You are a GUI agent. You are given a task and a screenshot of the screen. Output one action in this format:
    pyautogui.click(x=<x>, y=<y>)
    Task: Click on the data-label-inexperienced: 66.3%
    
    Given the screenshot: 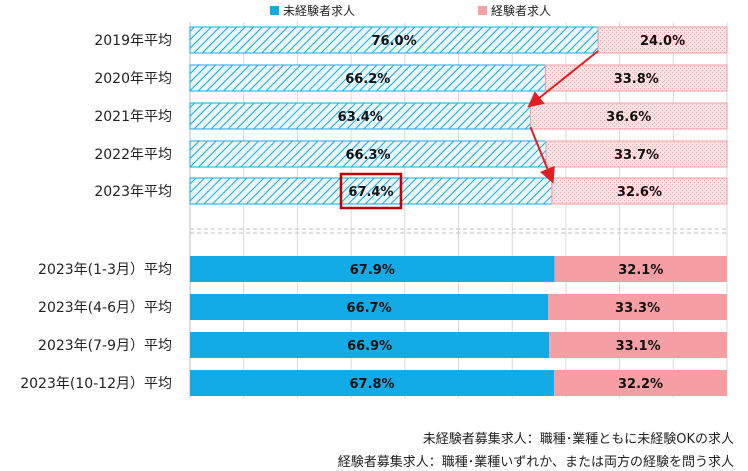 What is the action you would take?
    pyautogui.click(x=367, y=155)
    